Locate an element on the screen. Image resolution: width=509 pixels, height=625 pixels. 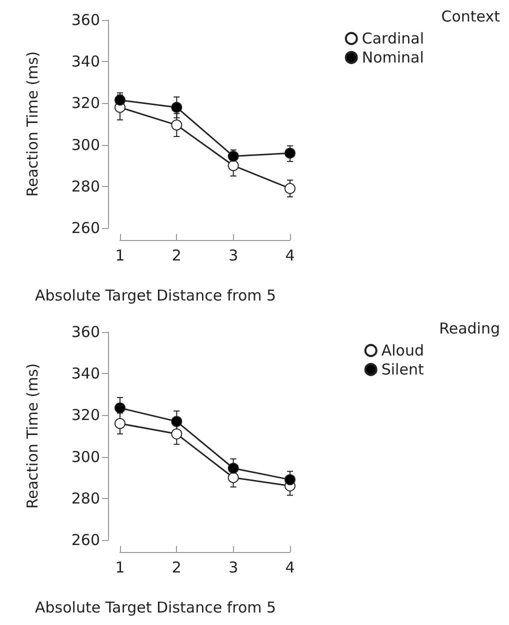
legend-label: Silent is located at coordinates (402, 369).